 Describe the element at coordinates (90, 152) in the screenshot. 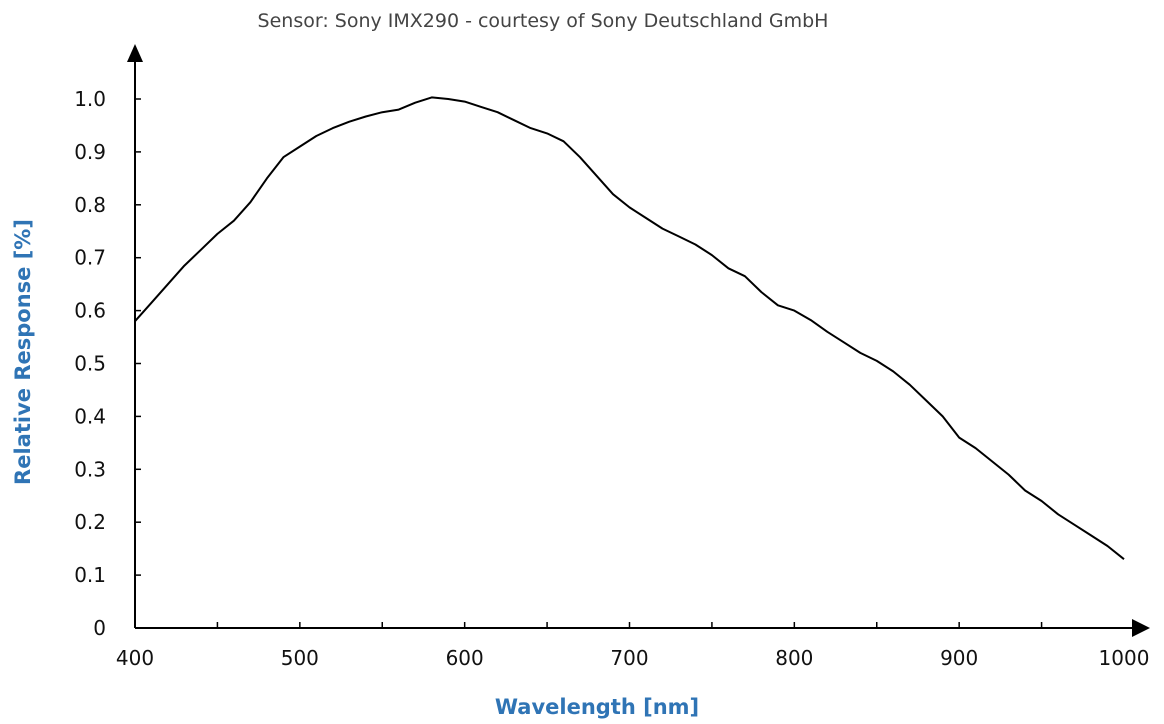

I see `y-tick-label: 0.9` at that location.